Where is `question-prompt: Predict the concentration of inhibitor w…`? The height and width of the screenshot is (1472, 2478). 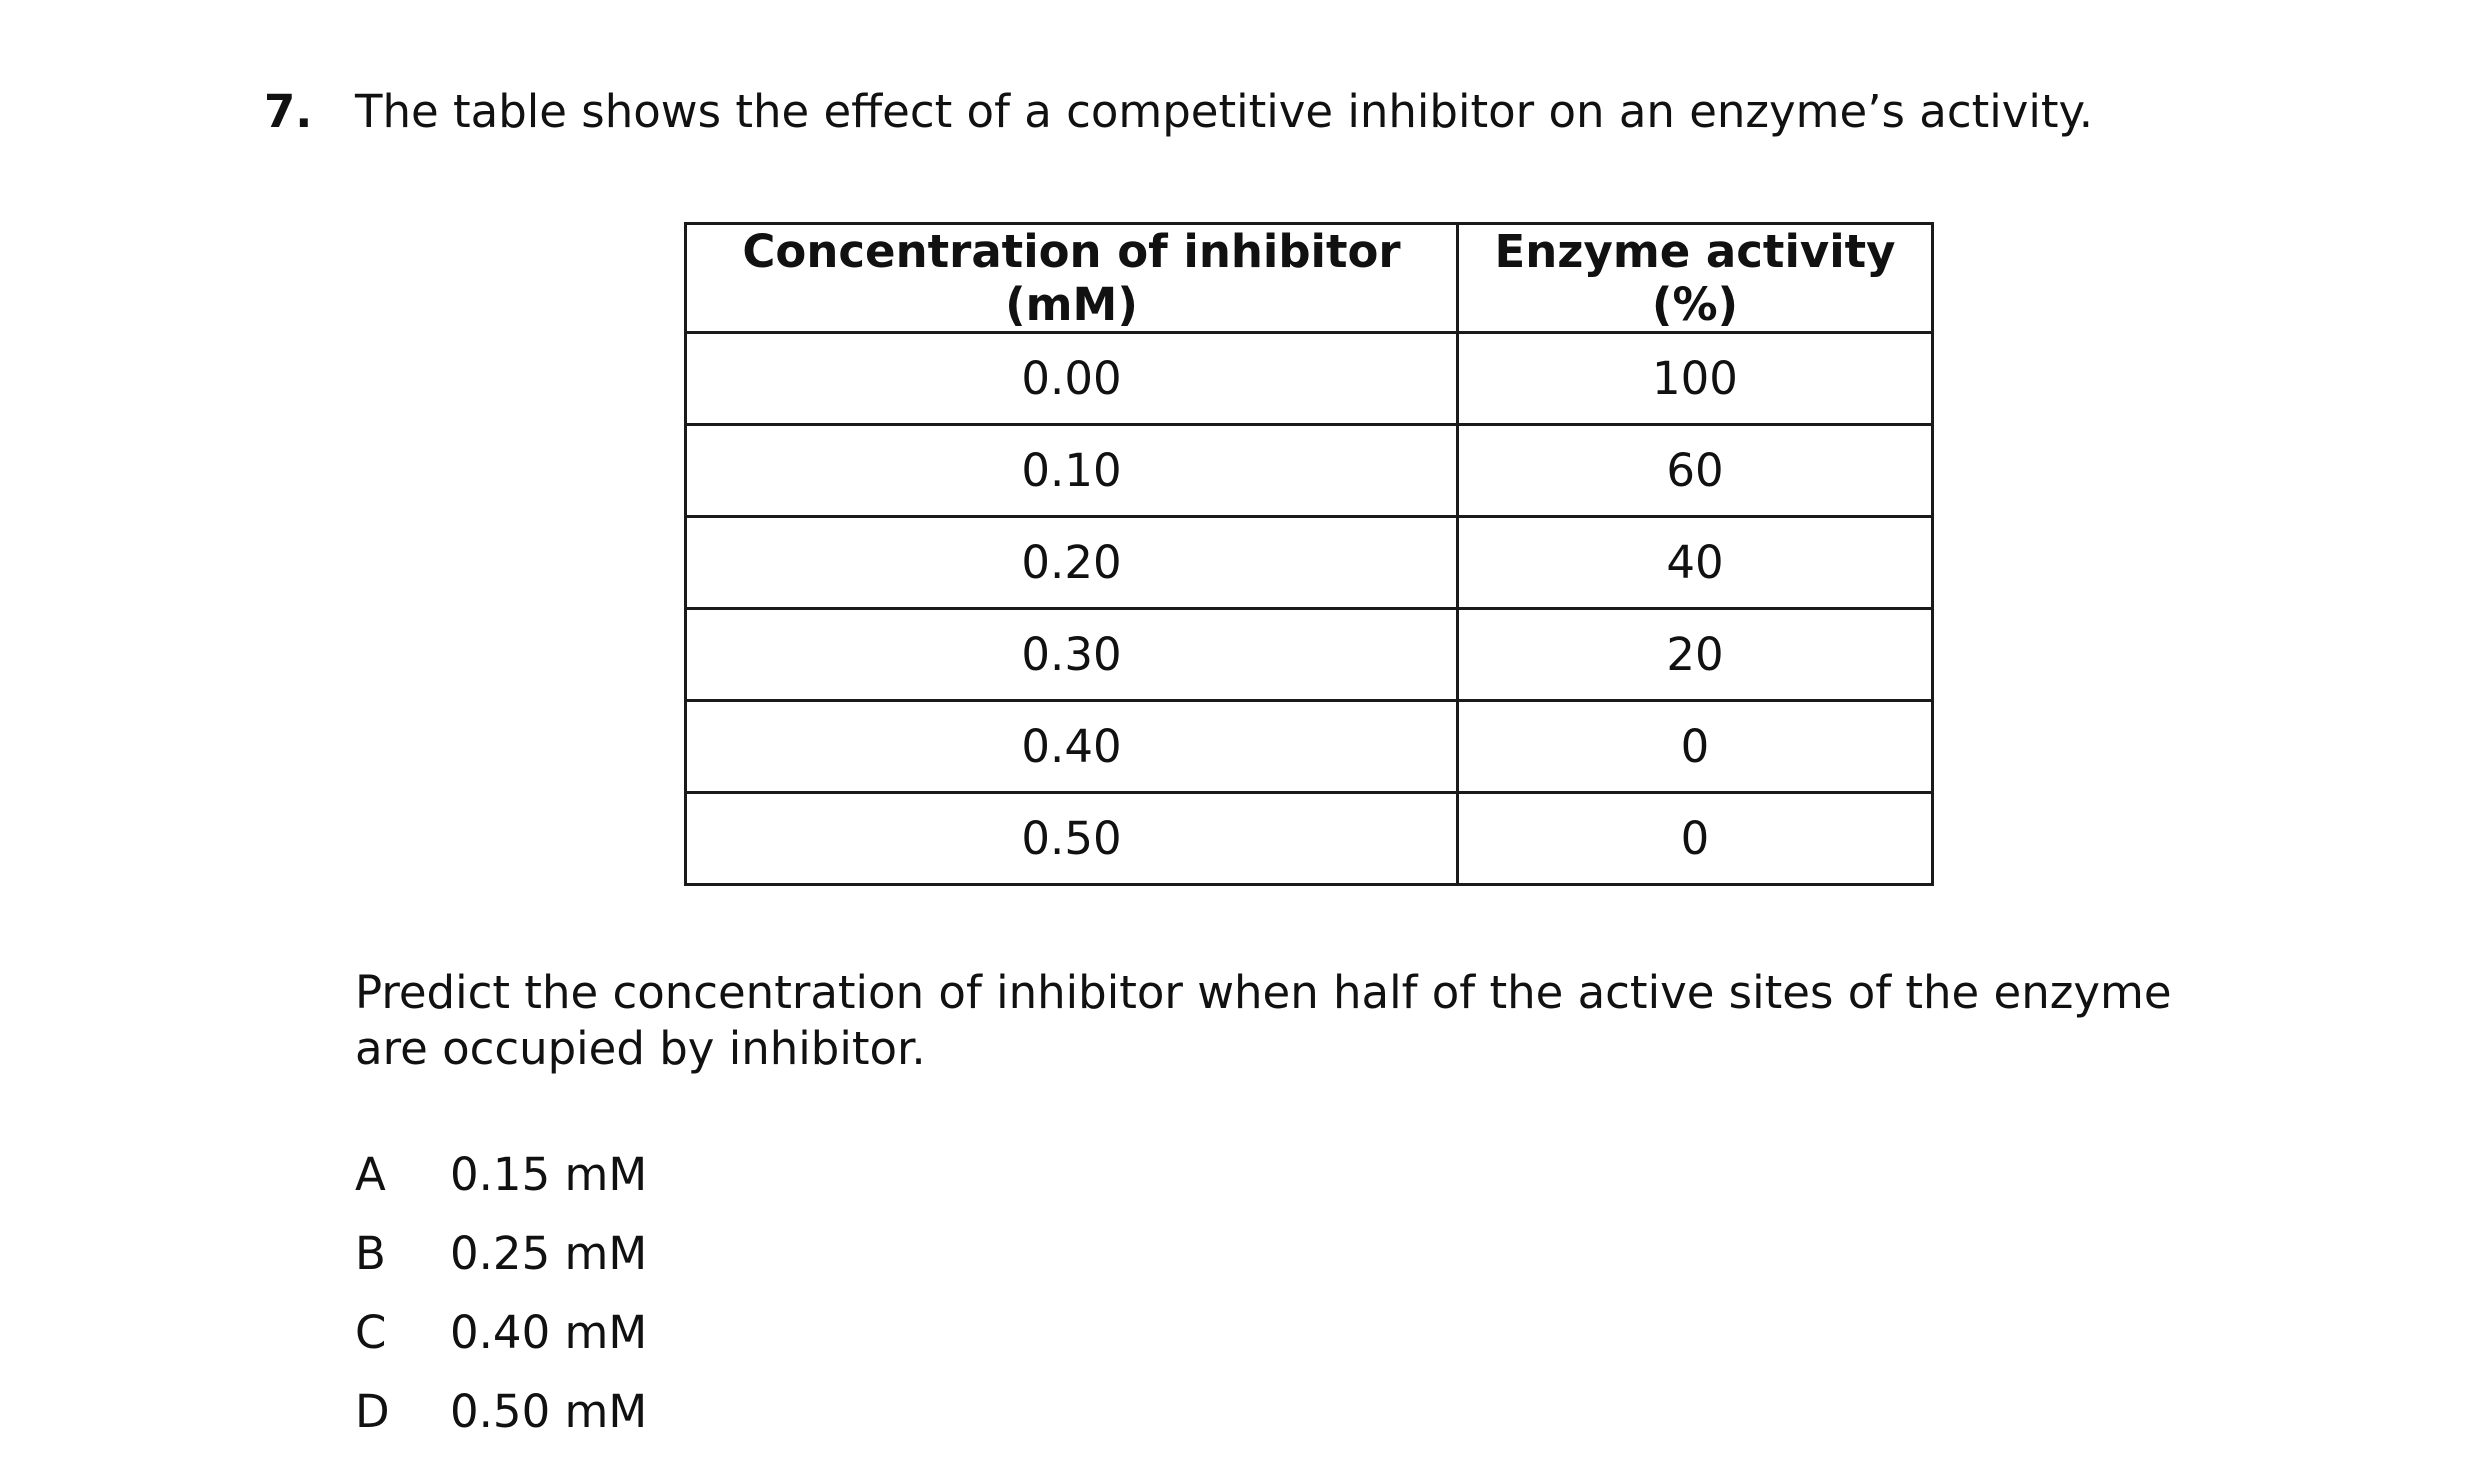
question-prompt: Predict the concentration of inhibitor w… is located at coordinates (1263, 1020).